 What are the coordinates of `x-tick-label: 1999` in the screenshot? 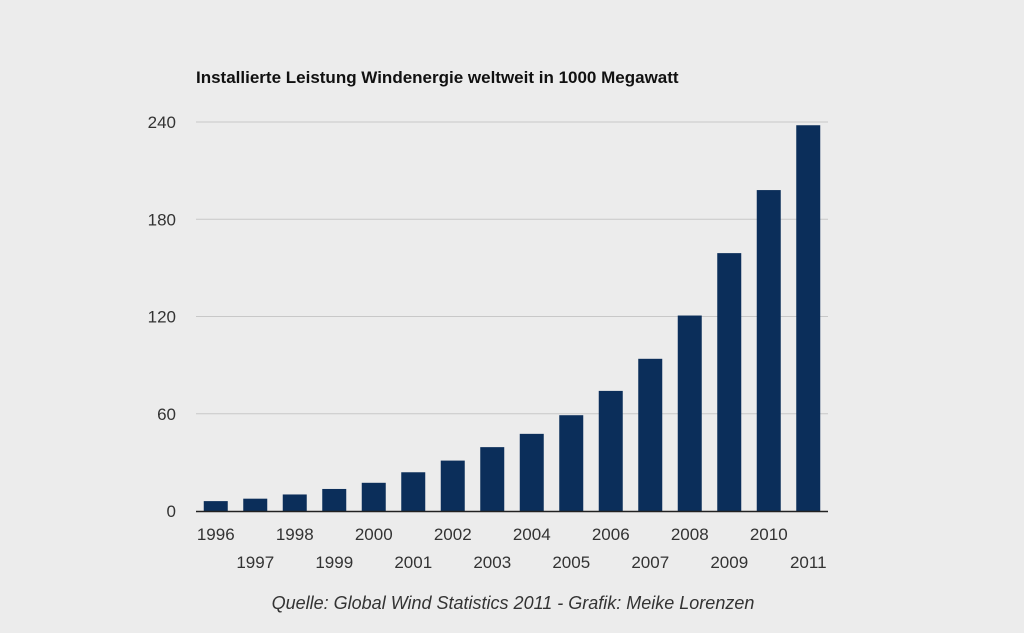 It's located at (334, 562).